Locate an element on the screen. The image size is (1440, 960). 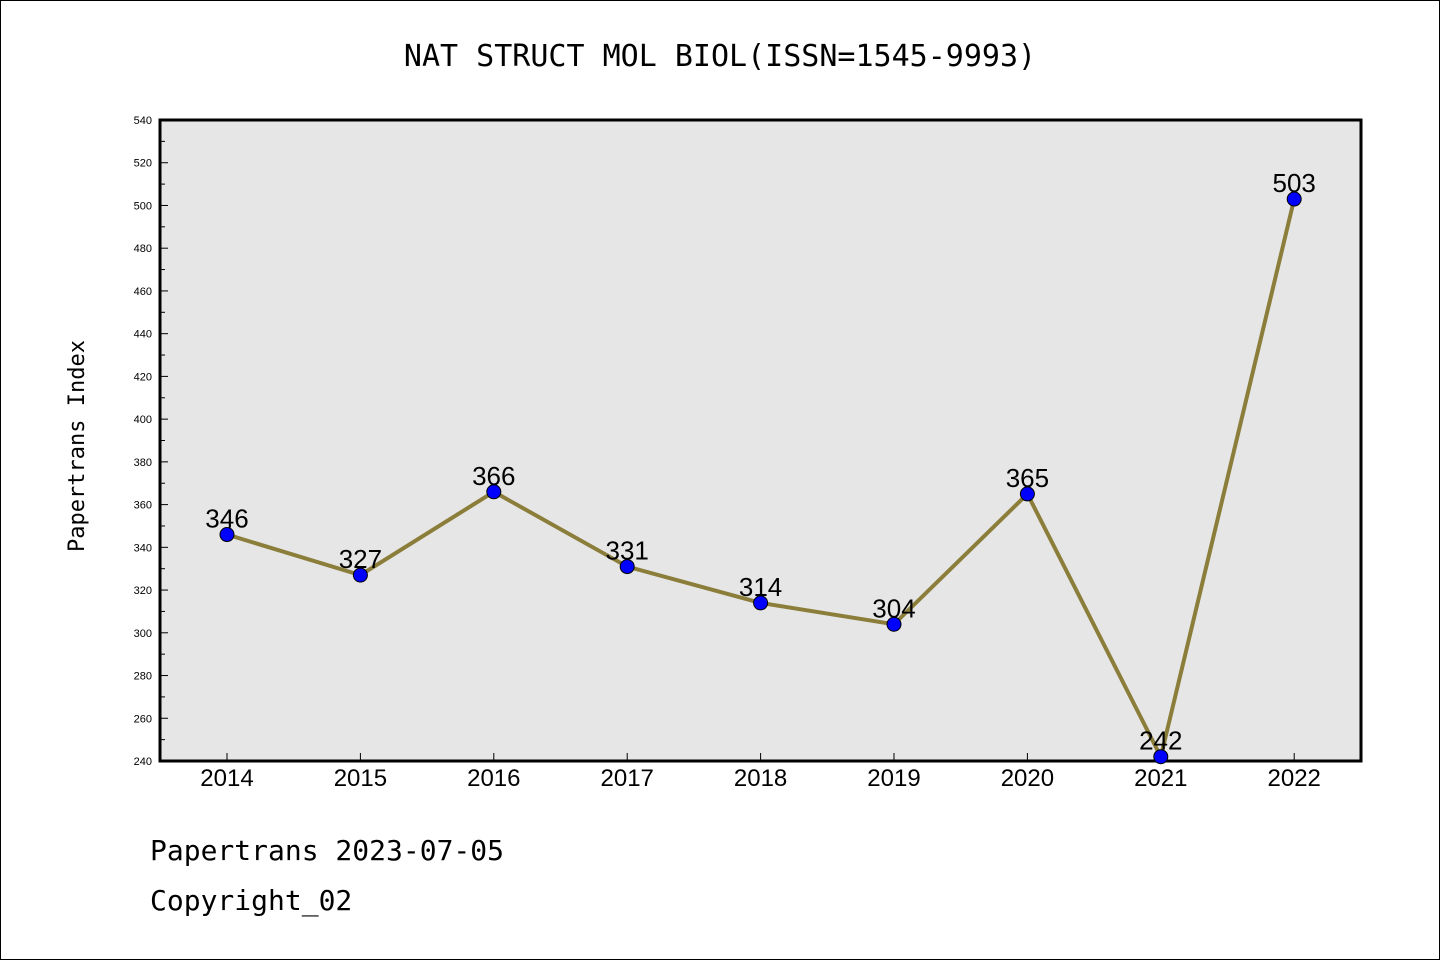
x-tick-label: 2022 is located at coordinates (1294, 778).